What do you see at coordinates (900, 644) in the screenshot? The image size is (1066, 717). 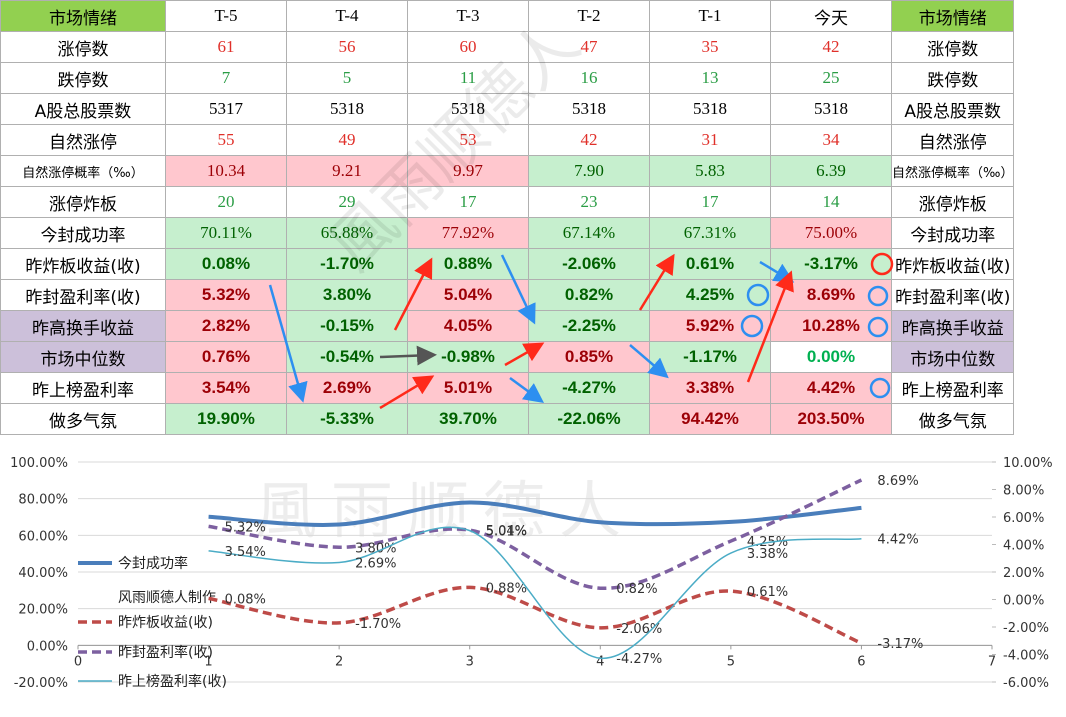 I see `data-label: -3.17%` at bounding box center [900, 644].